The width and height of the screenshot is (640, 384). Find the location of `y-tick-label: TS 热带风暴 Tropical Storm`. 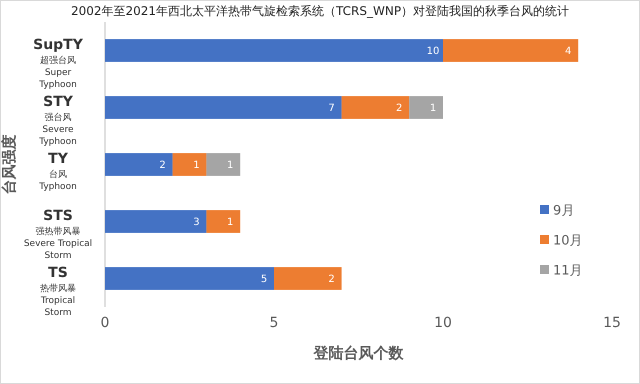

y-tick-label: TS 热带风暴 Tropical Storm is located at coordinates (58, 291).